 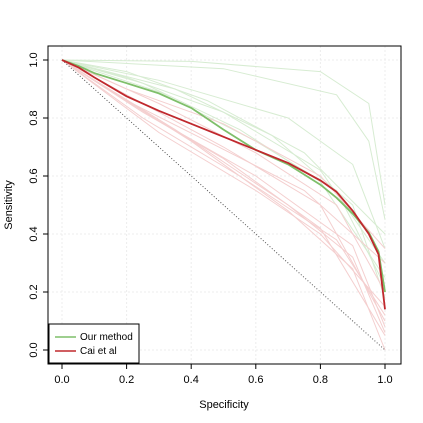 I want to click on y-axis: 0.0 0.2 0.4 0.6 0.8 1.0, so click(x=38, y=205).